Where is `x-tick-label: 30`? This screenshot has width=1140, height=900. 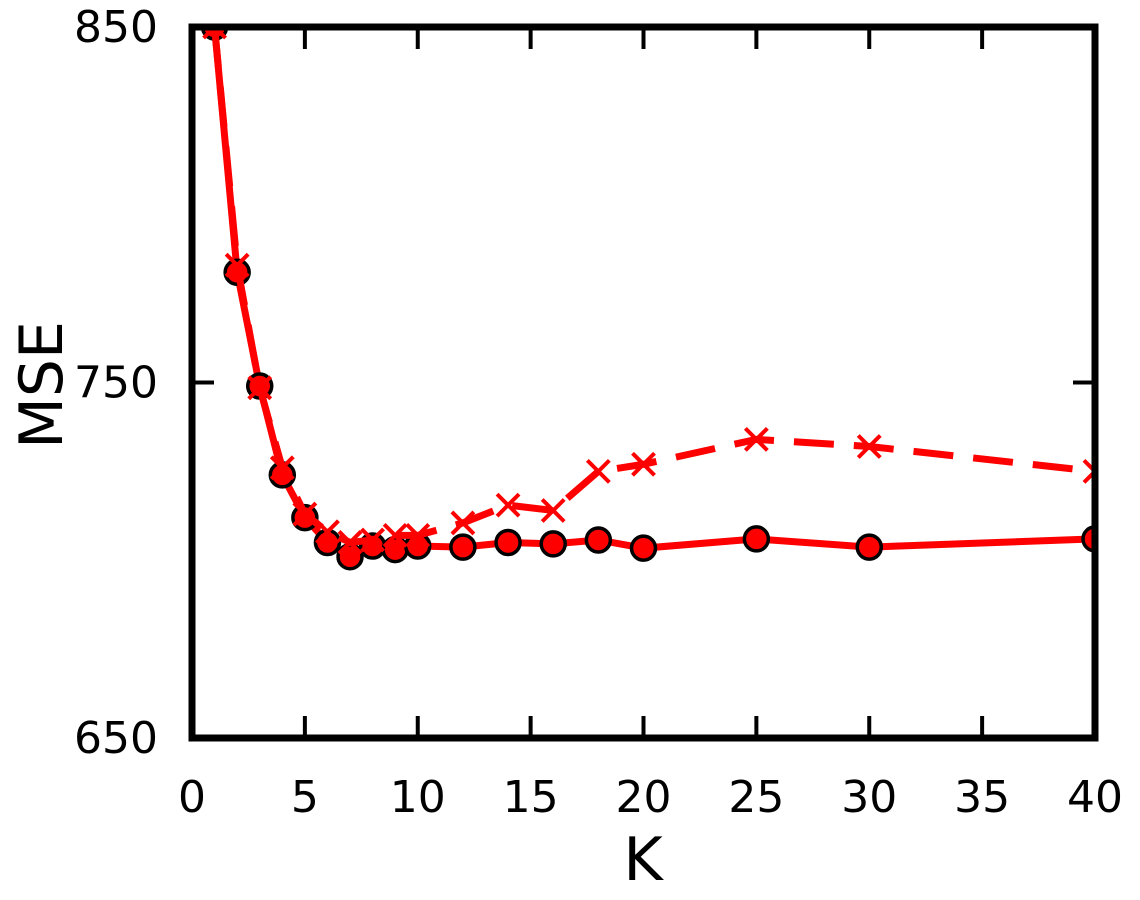
x-tick-label: 30 is located at coordinates (869, 797).